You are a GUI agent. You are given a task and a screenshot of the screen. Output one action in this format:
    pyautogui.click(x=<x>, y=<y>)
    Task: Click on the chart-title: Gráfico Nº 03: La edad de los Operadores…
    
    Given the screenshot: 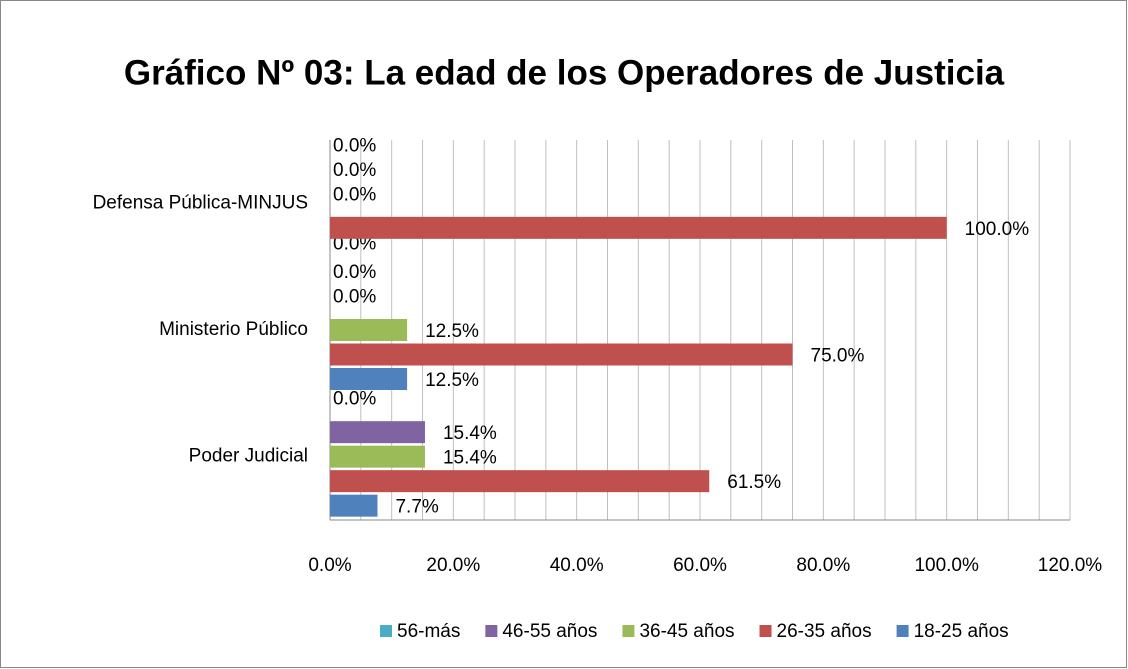 What is the action you would take?
    pyautogui.click(x=564, y=72)
    